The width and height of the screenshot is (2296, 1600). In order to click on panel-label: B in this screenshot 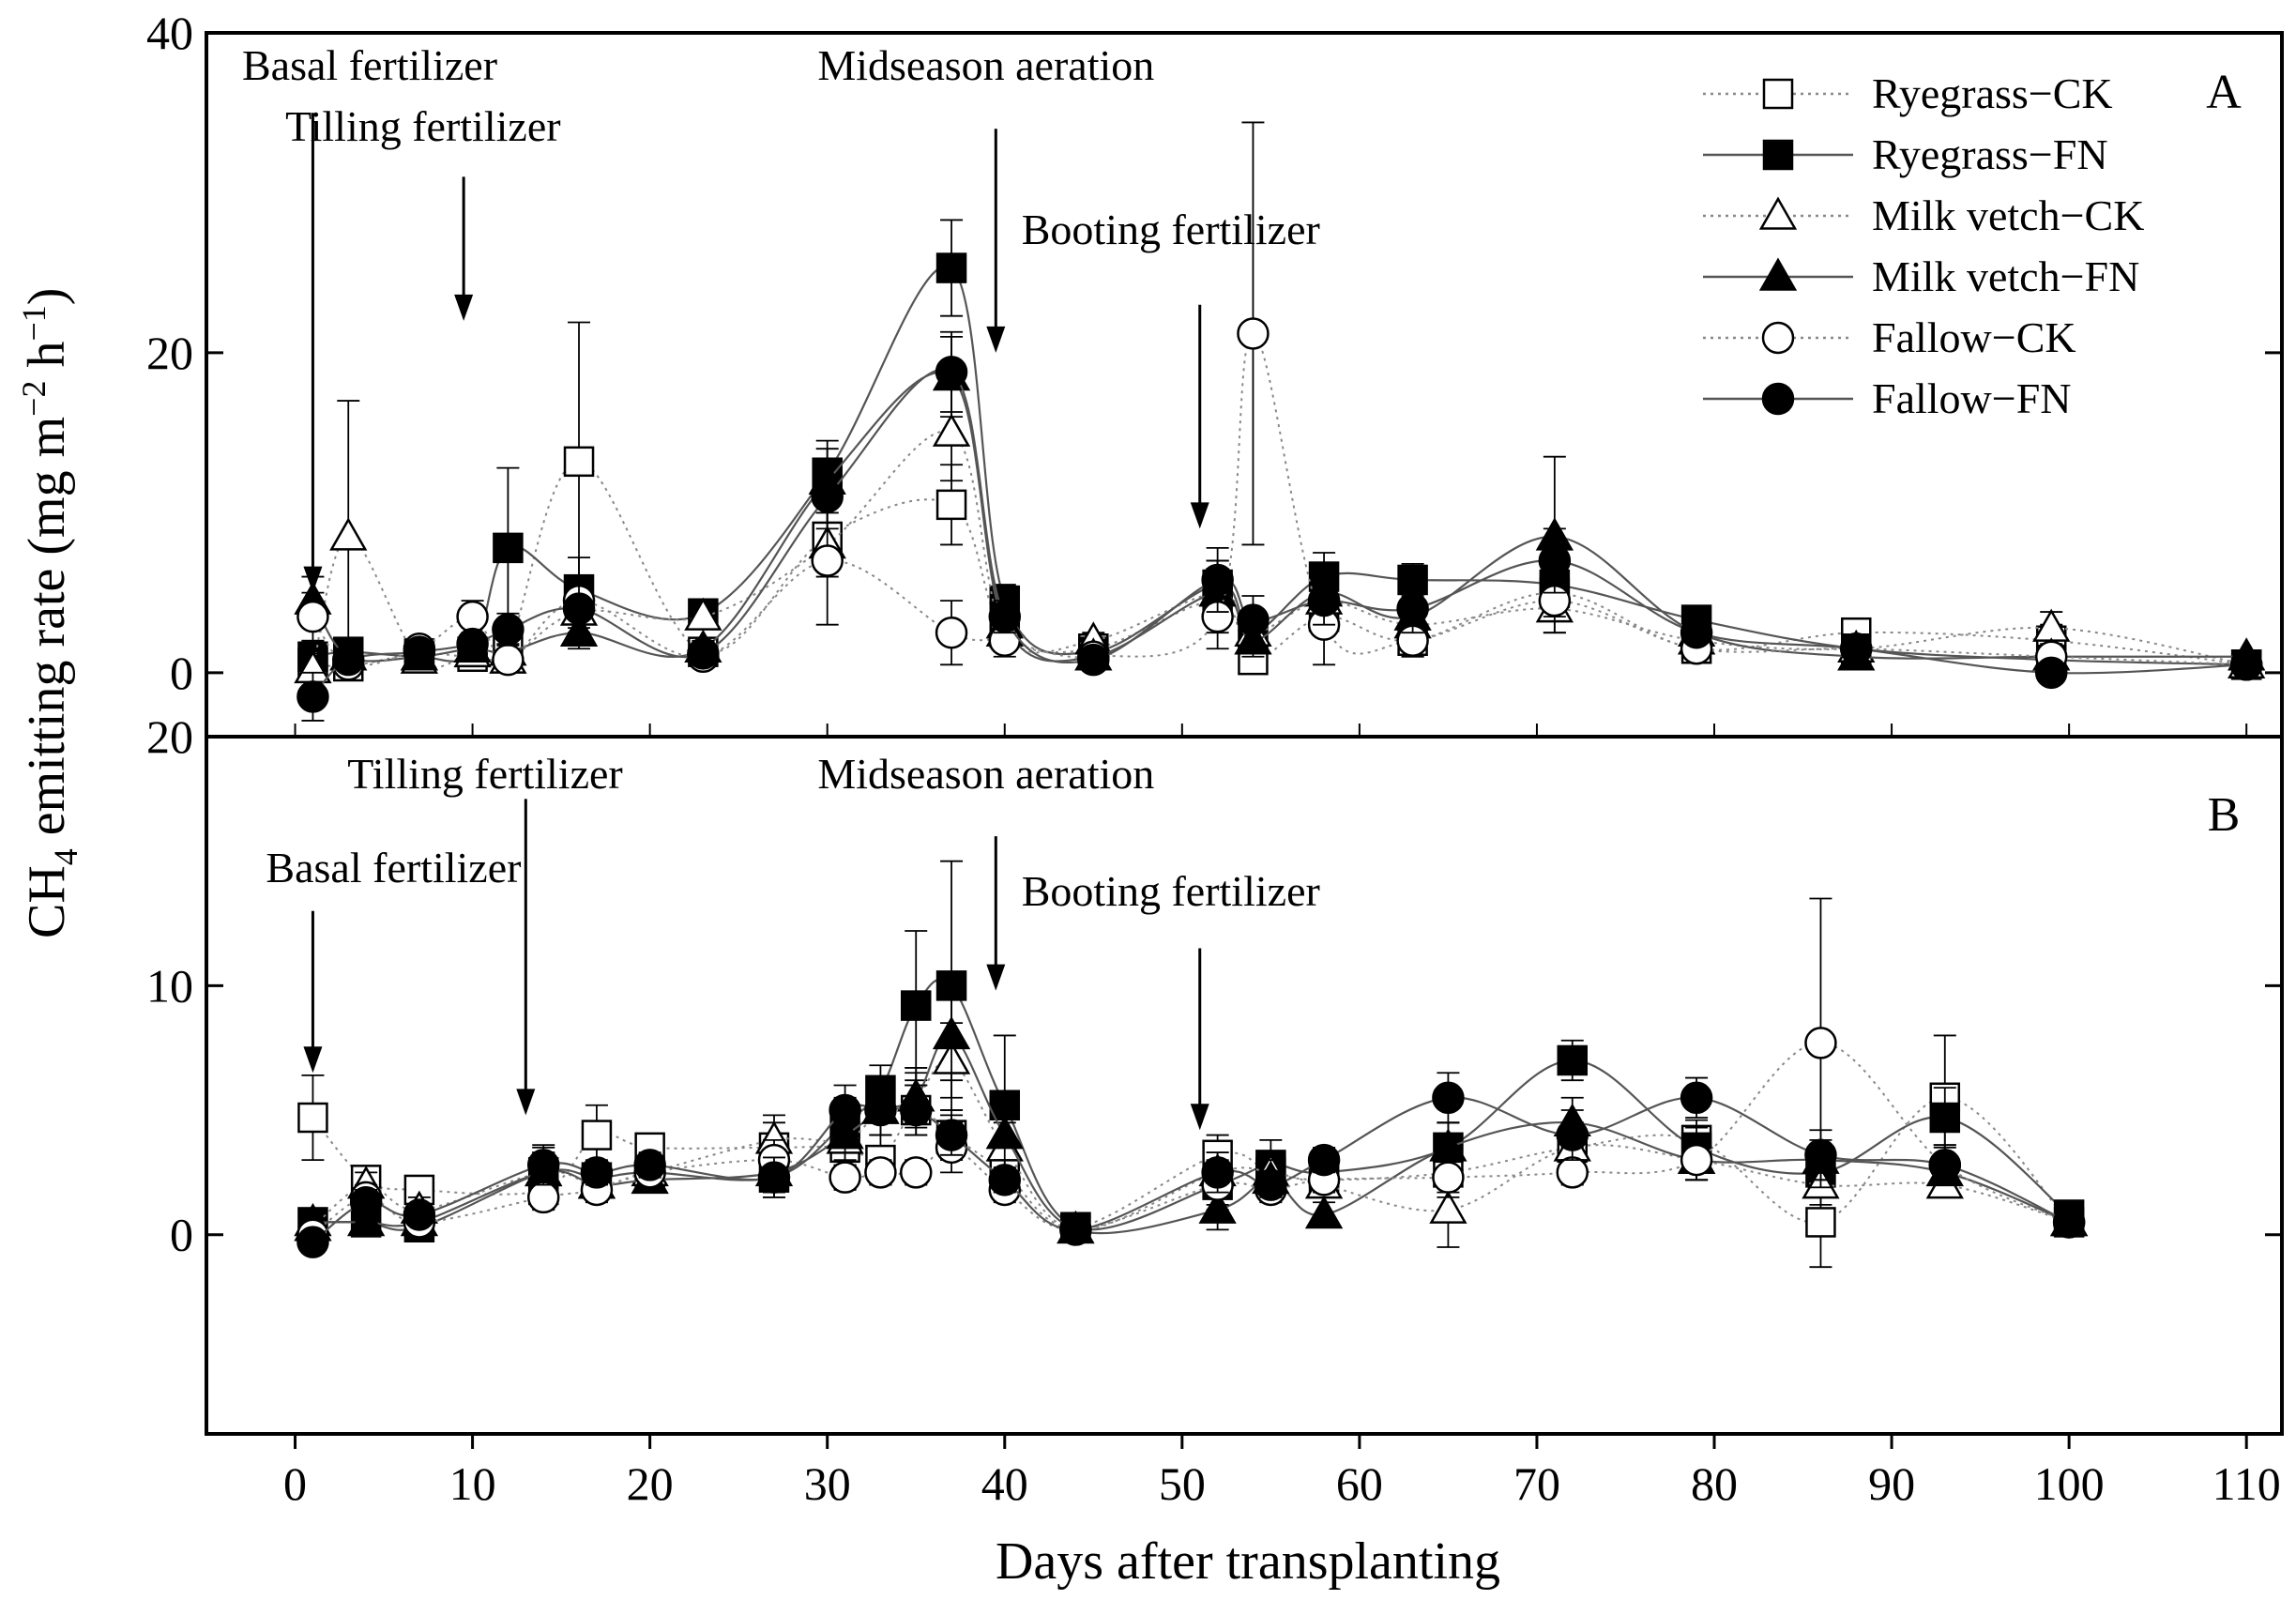, I will do `click(2224, 815)`.